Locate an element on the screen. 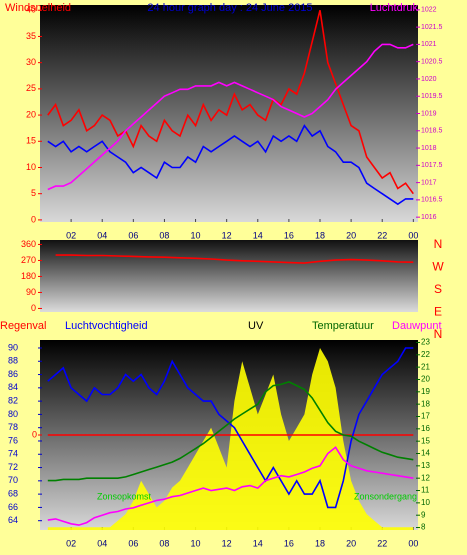 This screenshot has height=555, width=467. y-tick-label: 40 is located at coordinates (31, 10).